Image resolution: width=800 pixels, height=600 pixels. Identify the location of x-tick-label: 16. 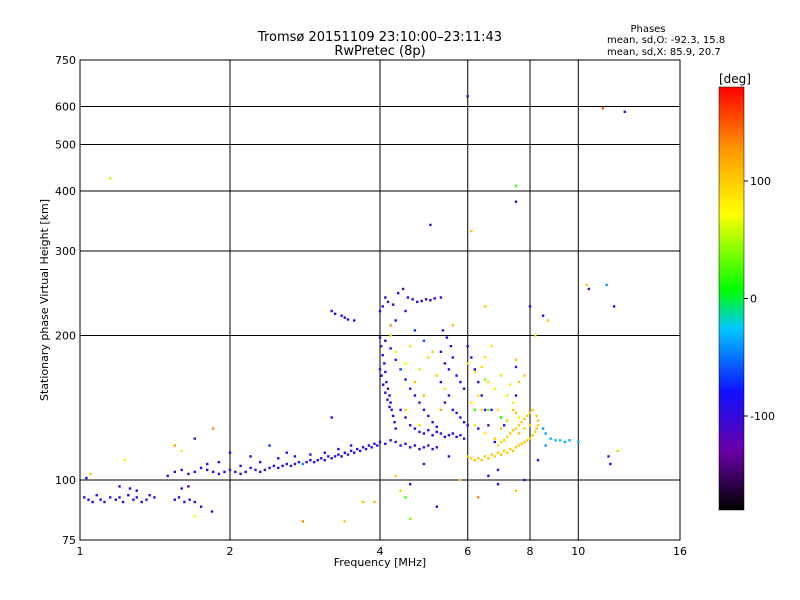
(680, 551).